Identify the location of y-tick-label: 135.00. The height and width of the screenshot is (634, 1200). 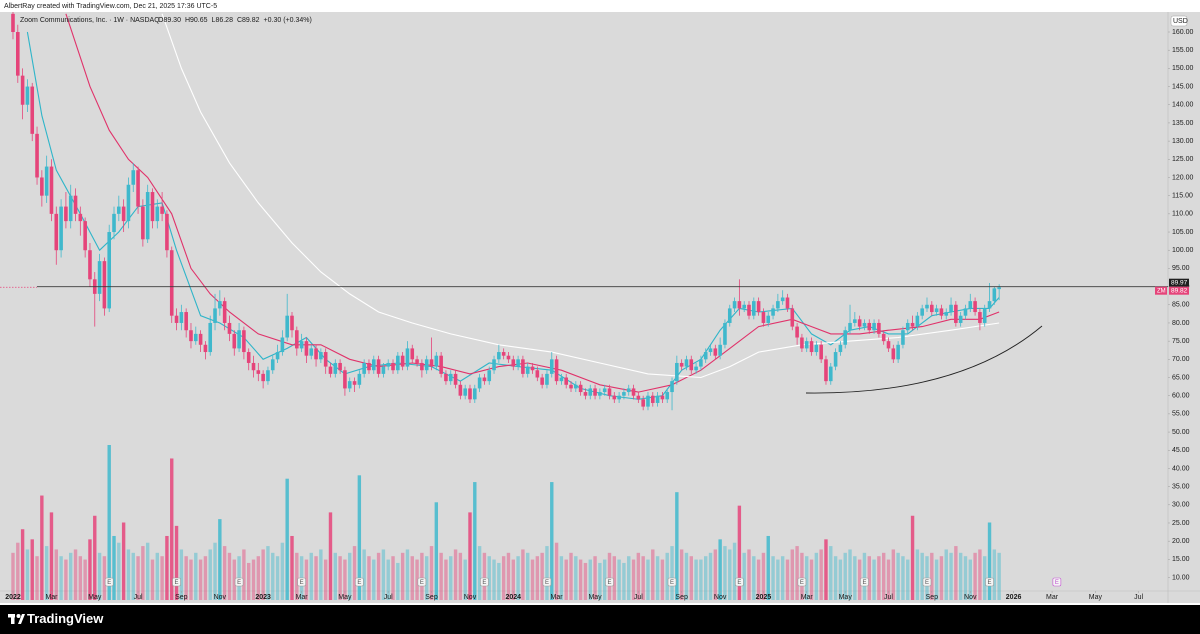
(1183, 123).